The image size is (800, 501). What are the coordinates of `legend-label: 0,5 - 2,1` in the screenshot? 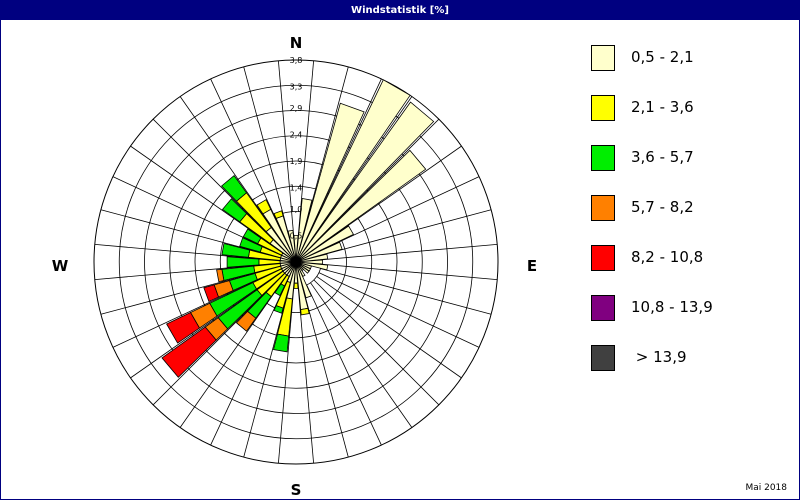 It's located at (662, 57).